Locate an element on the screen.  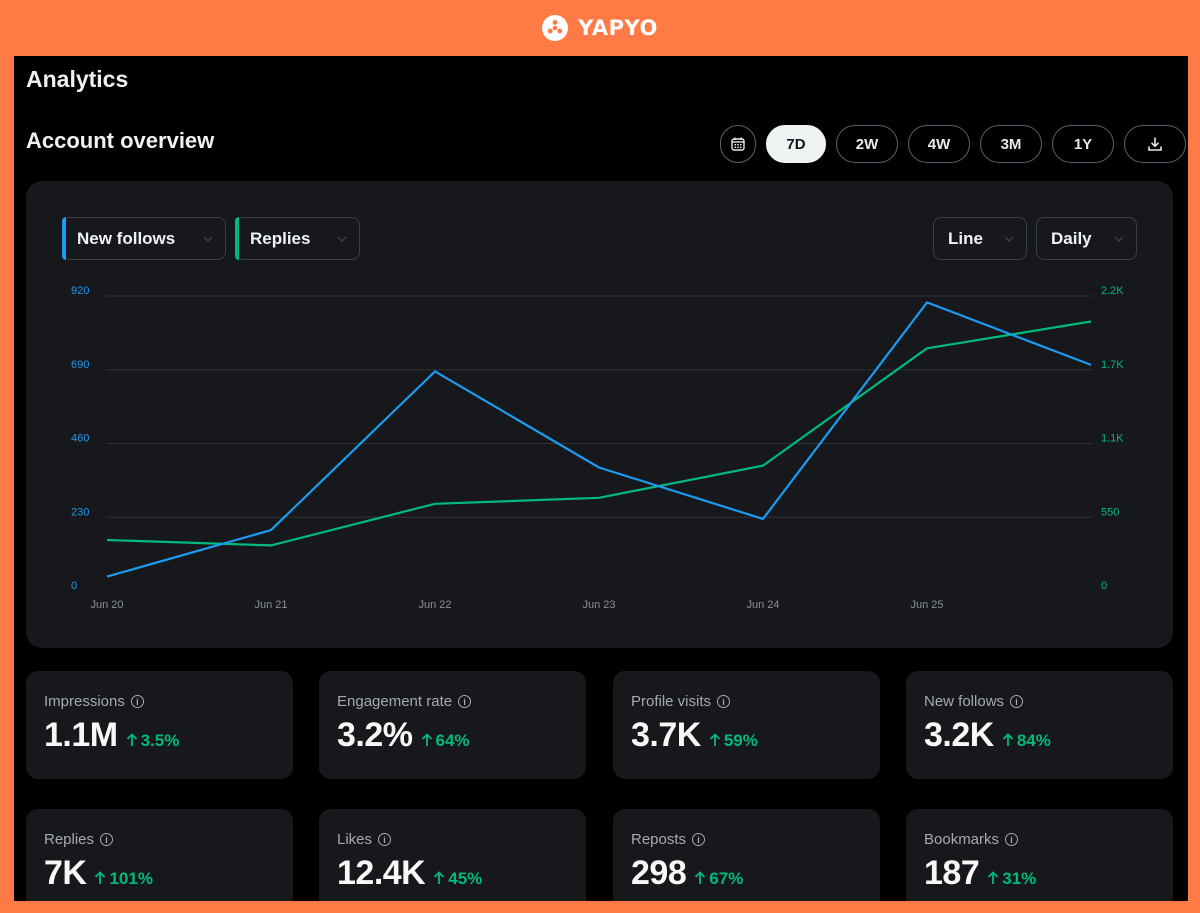
brand-logo-icon is located at coordinates (555, 28).